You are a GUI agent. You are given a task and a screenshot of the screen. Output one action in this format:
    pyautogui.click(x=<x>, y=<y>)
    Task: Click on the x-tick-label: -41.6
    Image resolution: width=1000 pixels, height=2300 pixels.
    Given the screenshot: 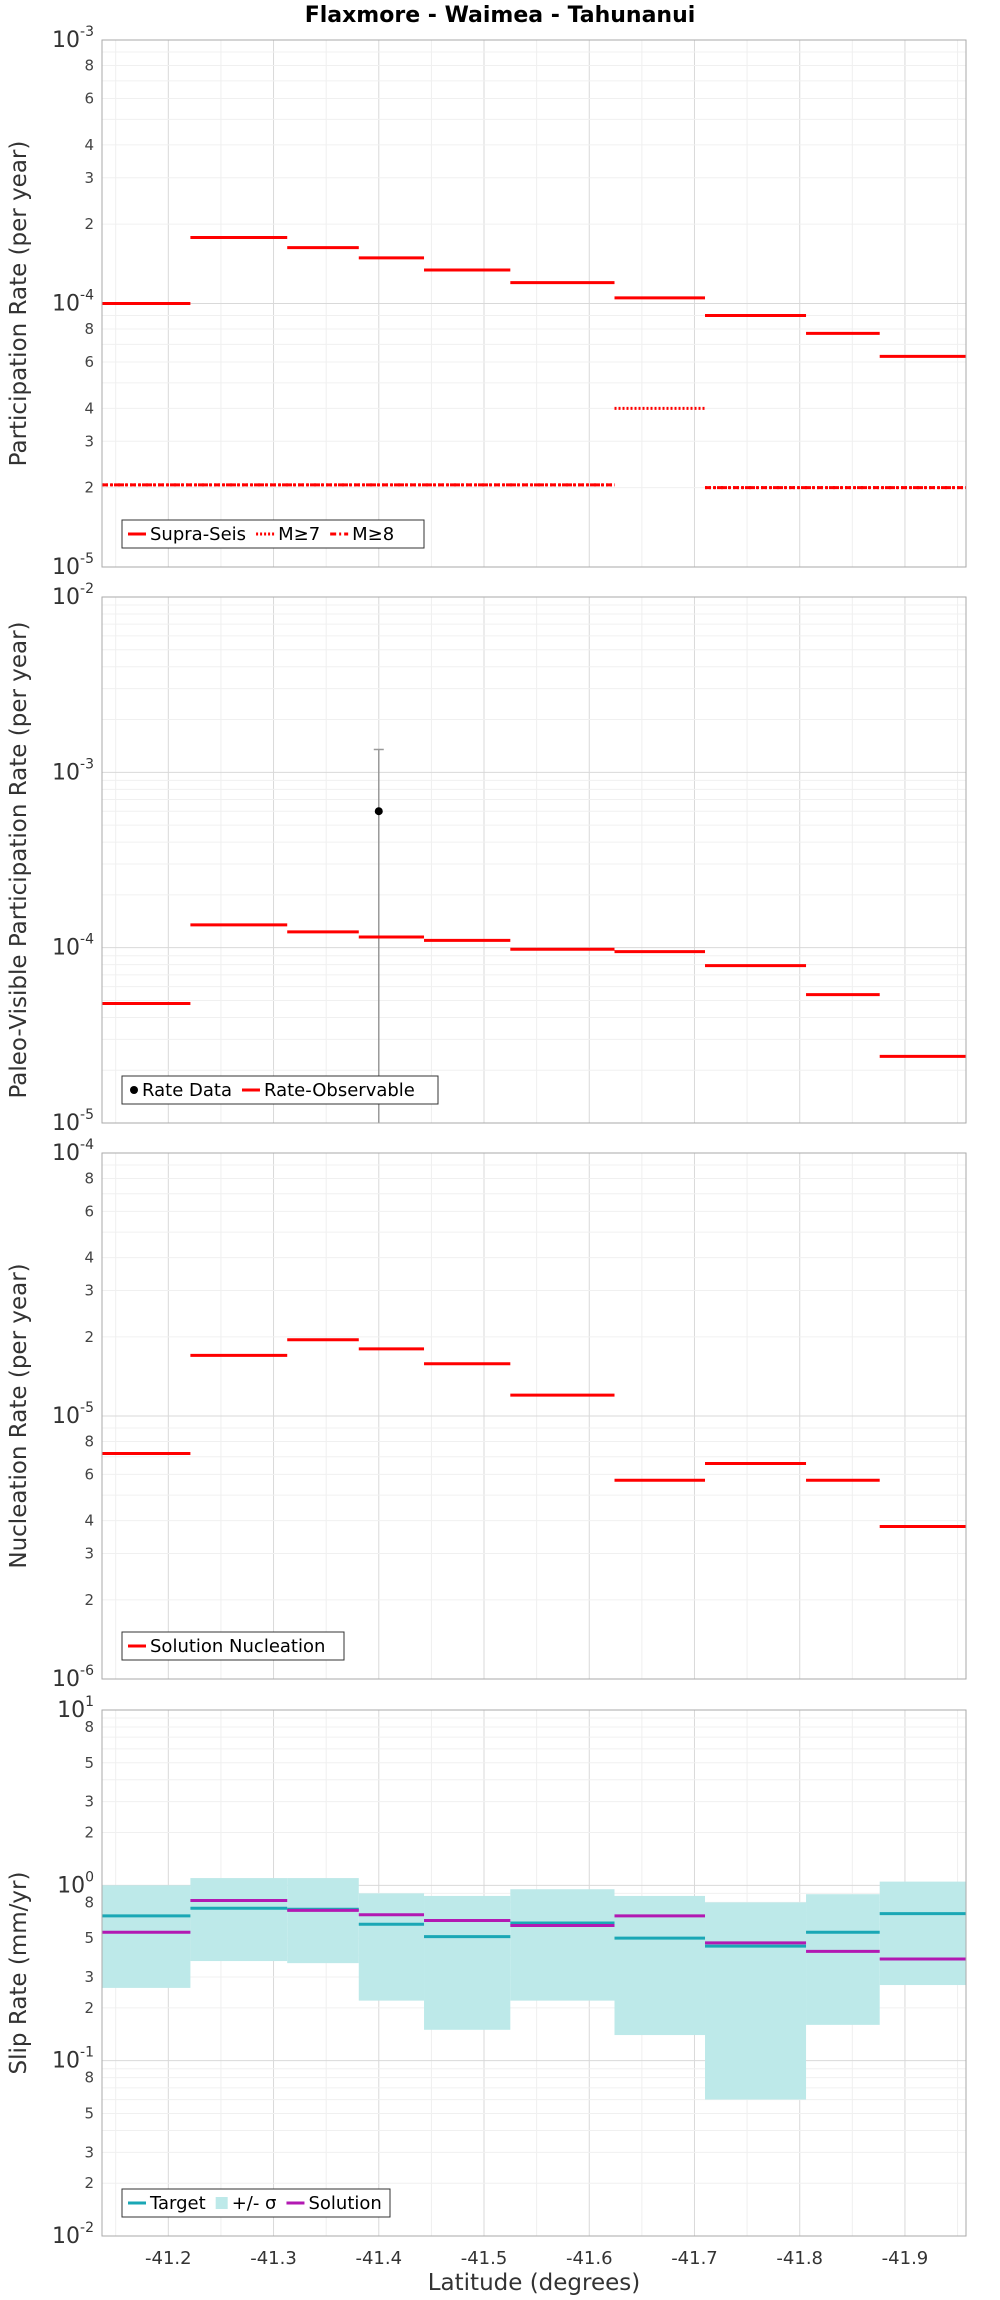 What is the action you would take?
    pyautogui.click(x=589, y=2258)
    